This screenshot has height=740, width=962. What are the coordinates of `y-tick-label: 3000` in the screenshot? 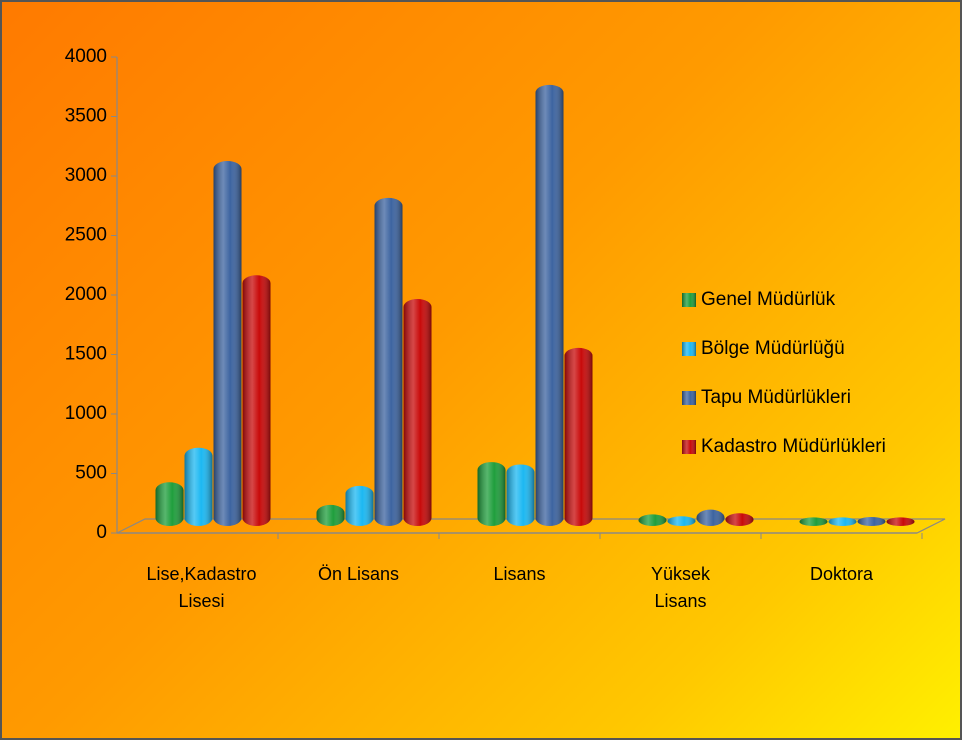 It's located at (86, 175).